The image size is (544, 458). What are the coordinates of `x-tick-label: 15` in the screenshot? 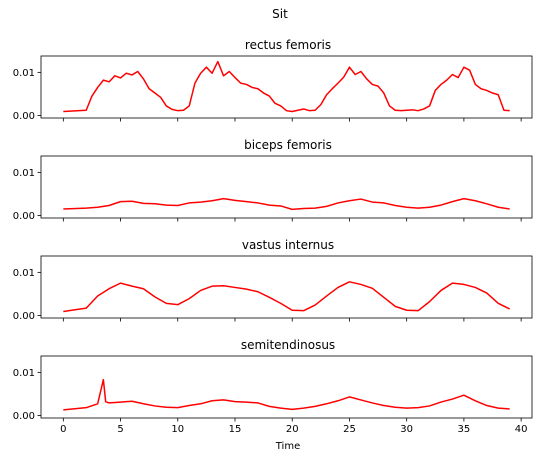 It's located at (235, 429).